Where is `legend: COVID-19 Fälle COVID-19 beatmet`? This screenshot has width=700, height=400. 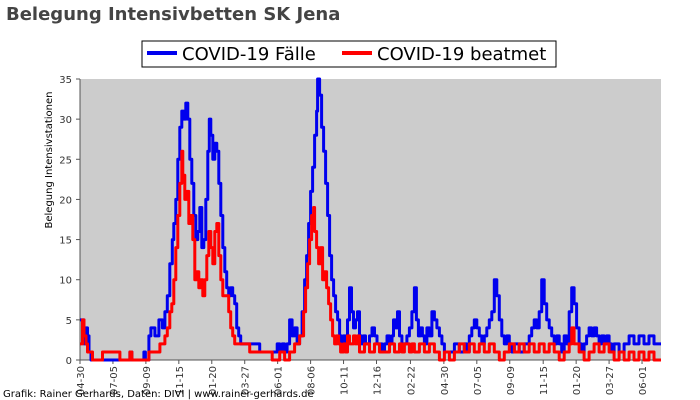
legend: COVID-19 Fälle COVID-19 beatmet is located at coordinates (349, 54).